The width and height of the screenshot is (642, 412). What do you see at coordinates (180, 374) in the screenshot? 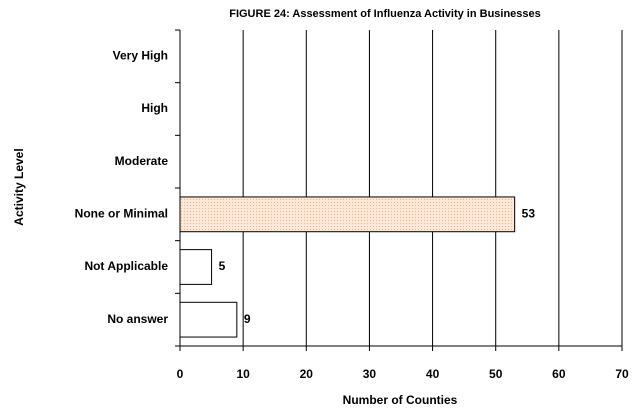
I see `x-tick-label: 0` at bounding box center [180, 374].